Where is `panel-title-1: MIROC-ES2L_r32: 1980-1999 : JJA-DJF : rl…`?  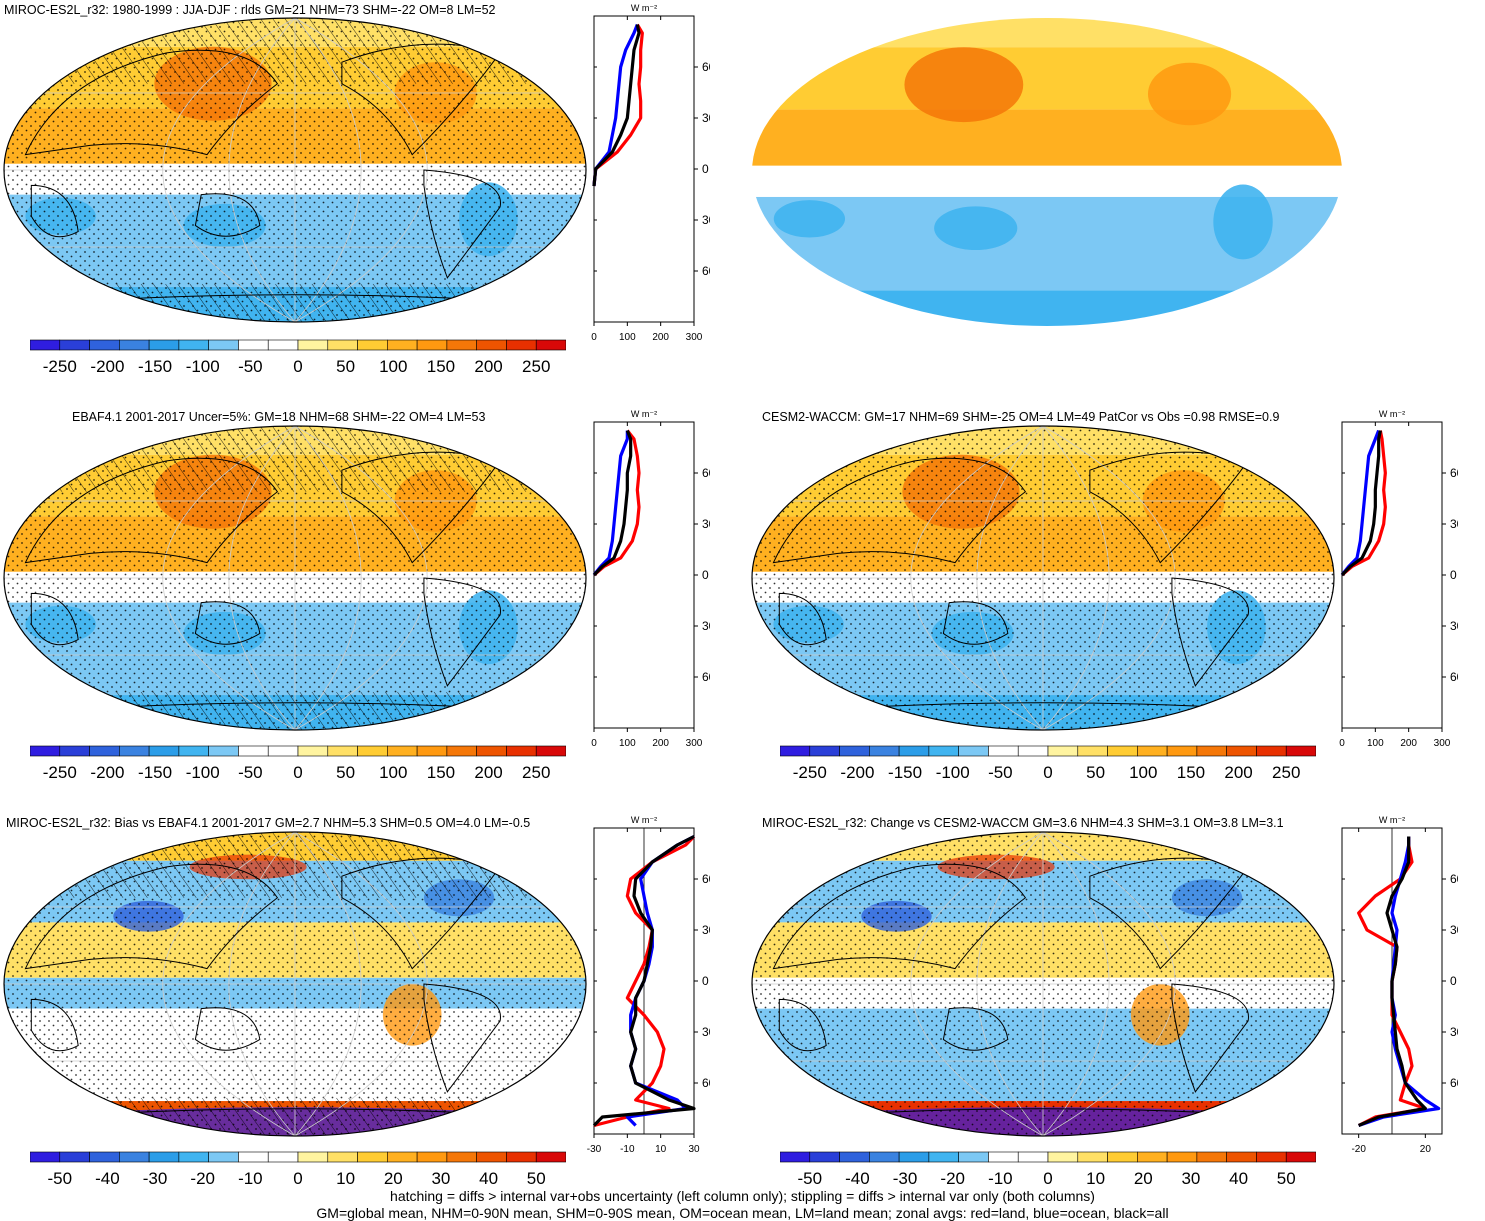 panel-title-1: MIROC-ES2L_r32: 1980-1999 : JJA-DJF : rl… is located at coordinates (250, 10).